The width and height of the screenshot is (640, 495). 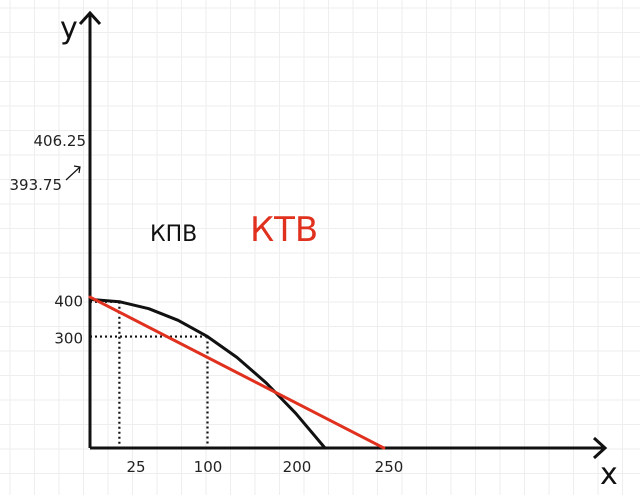 What do you see at coordinates (173, 234) in the screenshot?
I see `series-label-kpv: КПВ` at bounding box center [173, 234].